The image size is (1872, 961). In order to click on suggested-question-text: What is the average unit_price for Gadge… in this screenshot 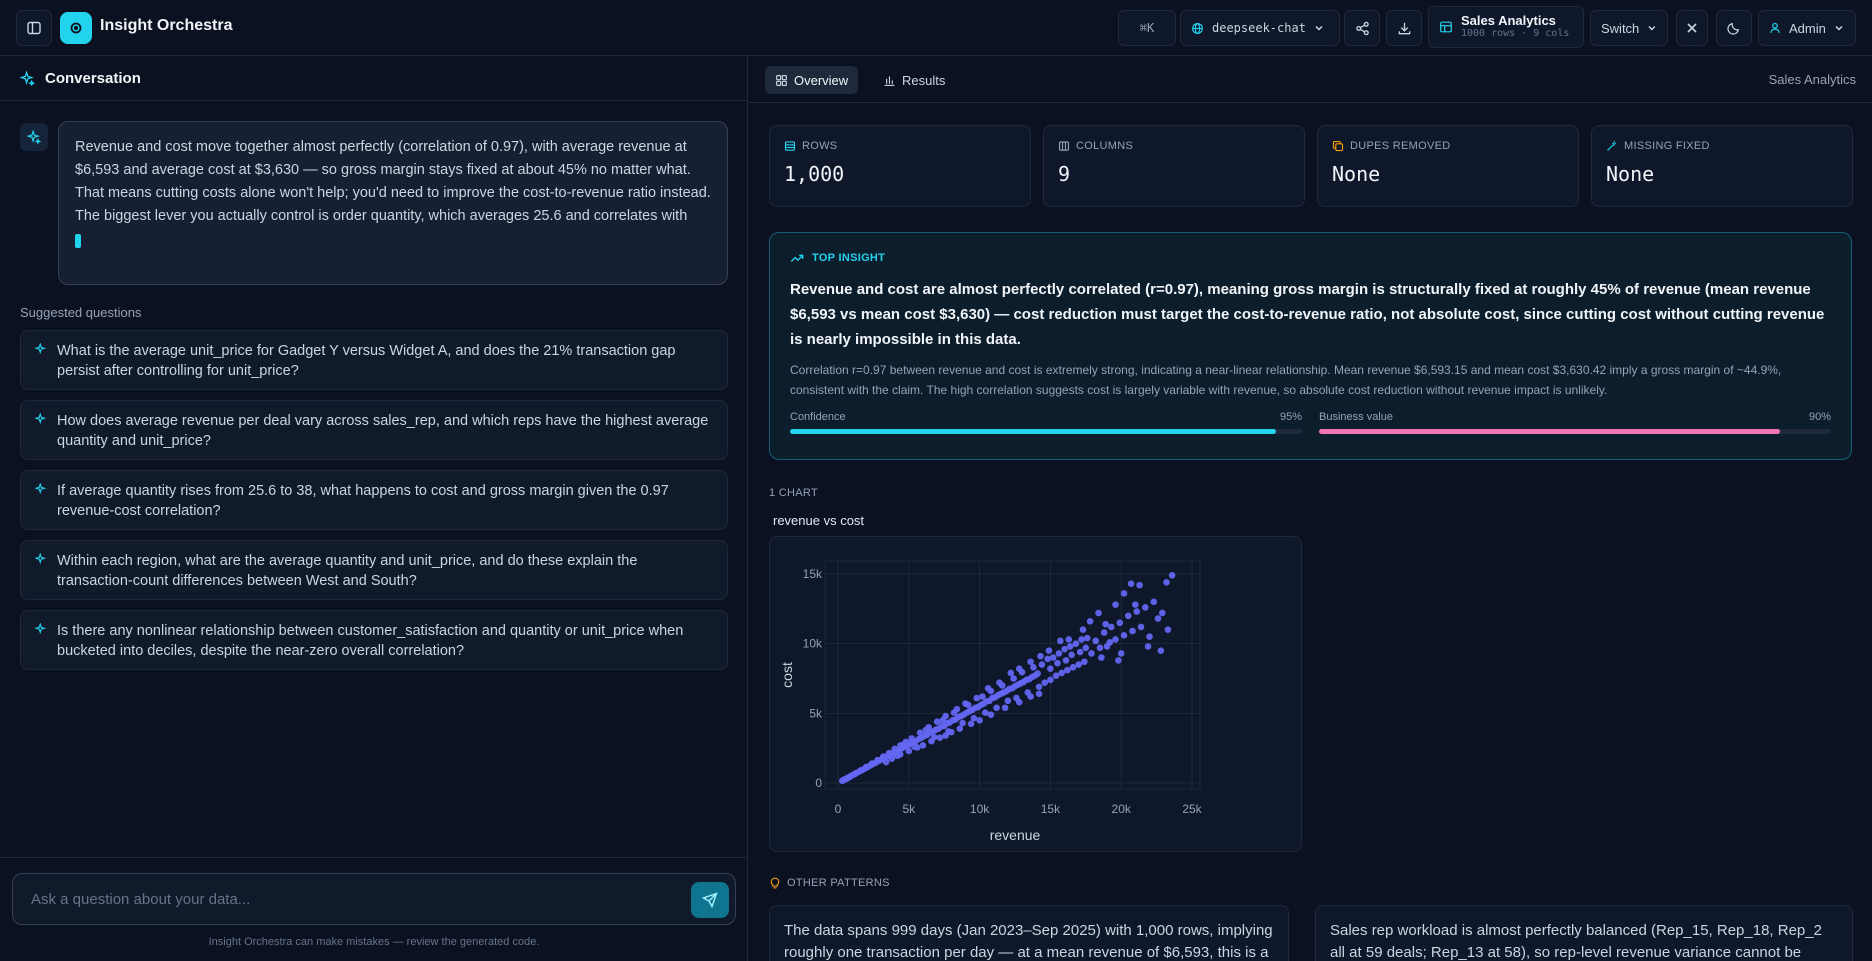, I will do `click(366, 361)`.